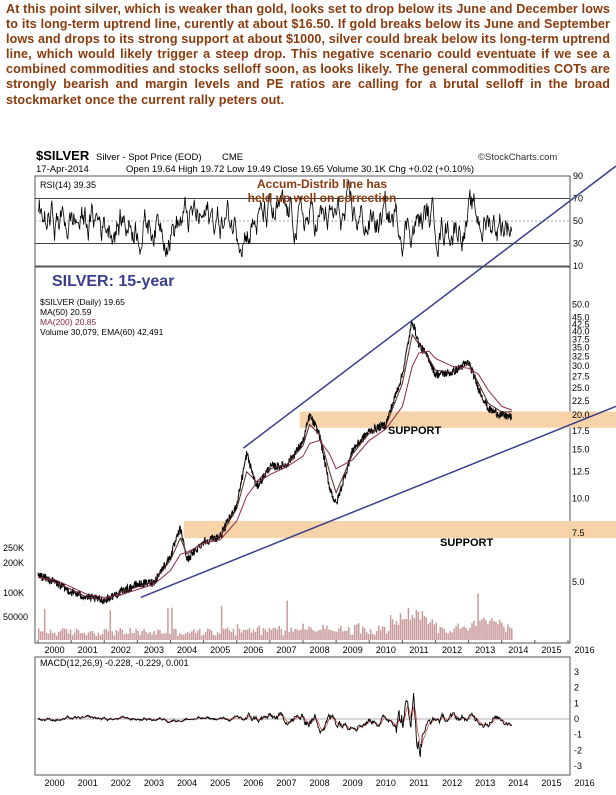 Image resolution: width=616 pixels, height=795 pixels. Describe the element at coordinates (585, 783) in the screenshot. I see `macd-x-tick-label: 2016` at that location.